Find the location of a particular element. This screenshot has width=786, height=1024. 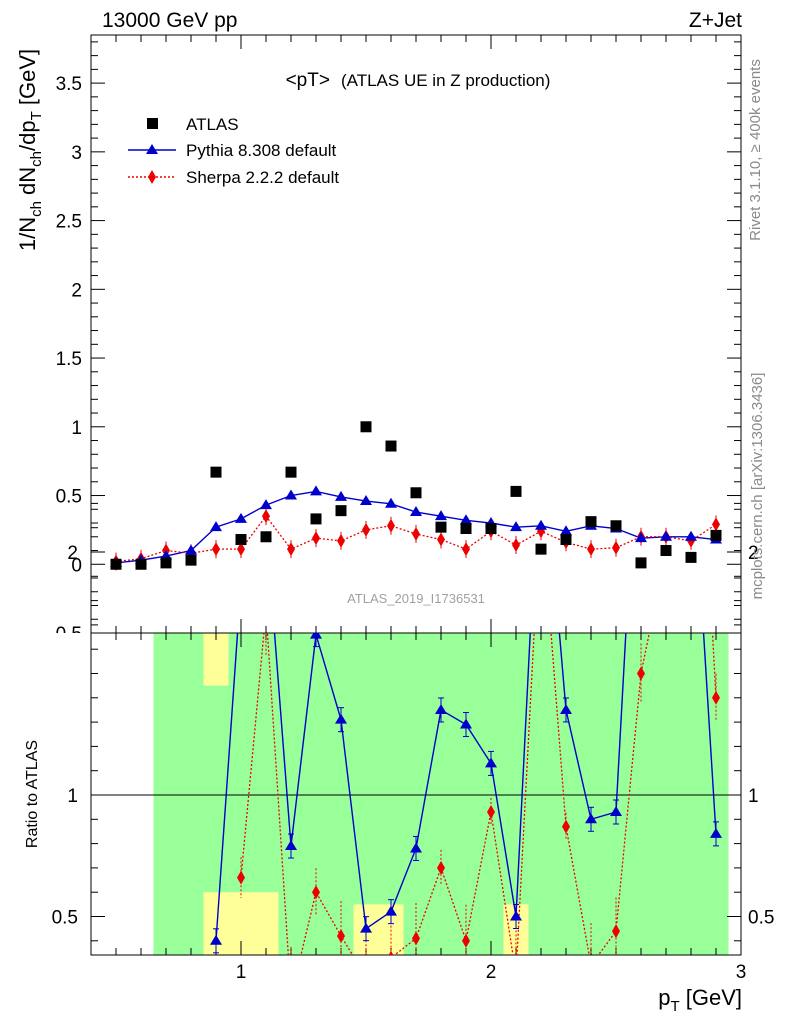

chart-title: <pT> (ATLAS UE in Z production) is located at coordinates (418, 80).